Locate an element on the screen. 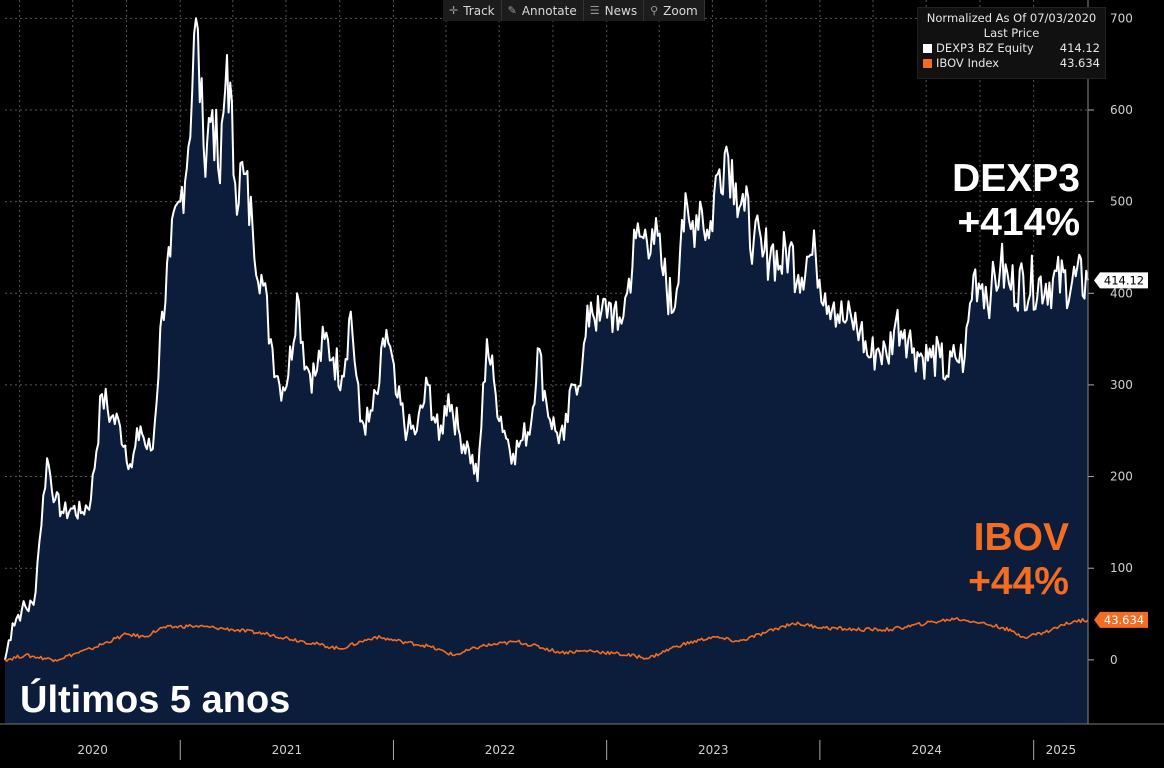 The width and height of the screenshot is (1164, 768). ytick-label-200: 200 is located at coordinates (1121, 477).